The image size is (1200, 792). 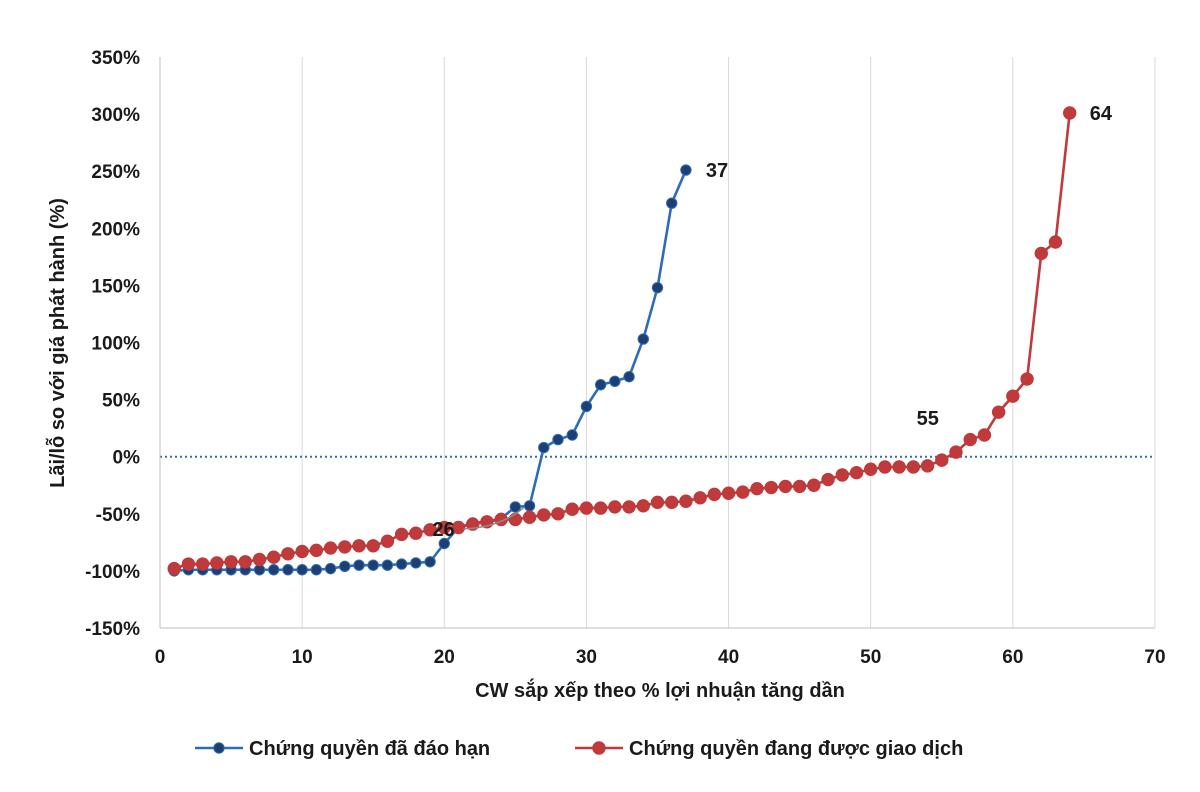 I want to click on x-tick-label: 70, so click(x=1154, y=657).